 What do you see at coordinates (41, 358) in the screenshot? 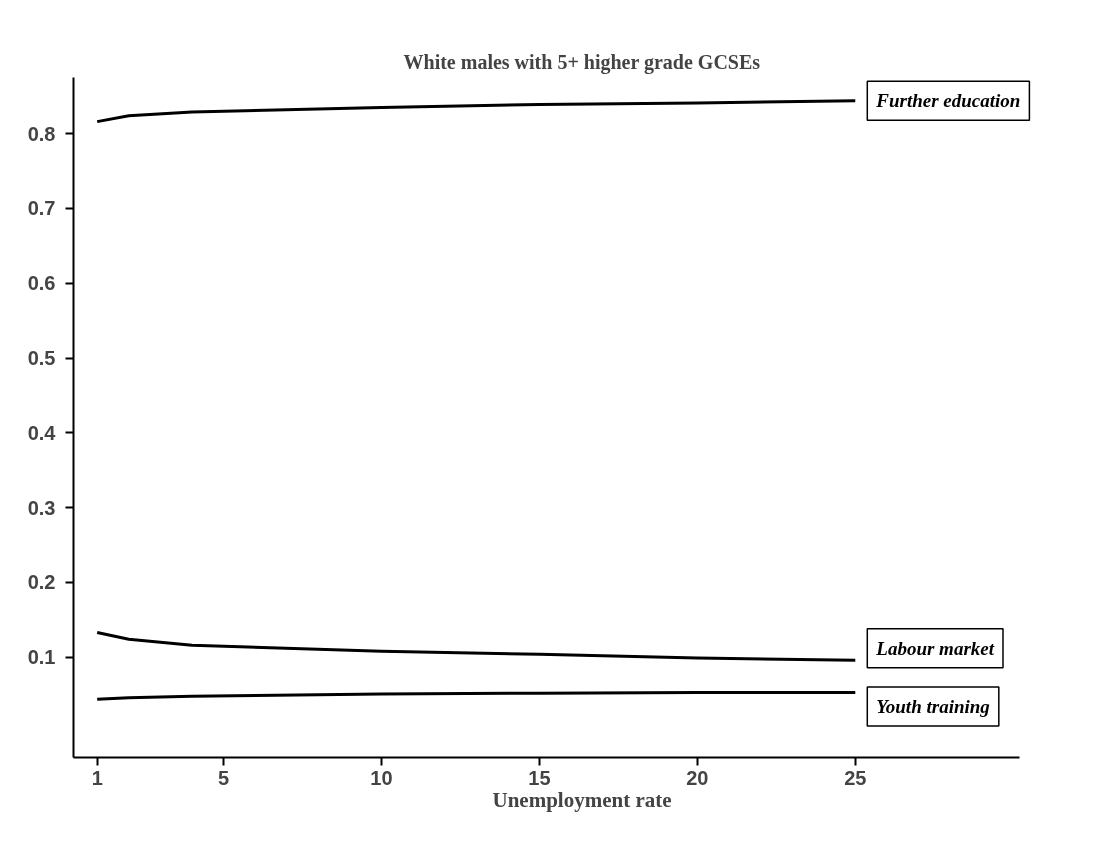
I see `y-tick-label: 0.5` at bounding box center [41, 358].